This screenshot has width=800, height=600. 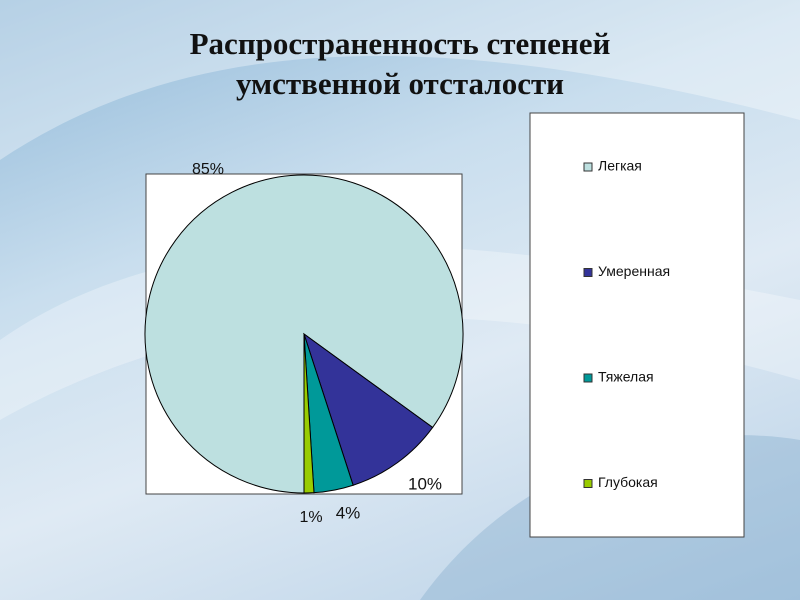 What do you see at coordinates (620, 166) in the screenshot?
I see `legend-label: Легкая` at bounding box center [620, 166].